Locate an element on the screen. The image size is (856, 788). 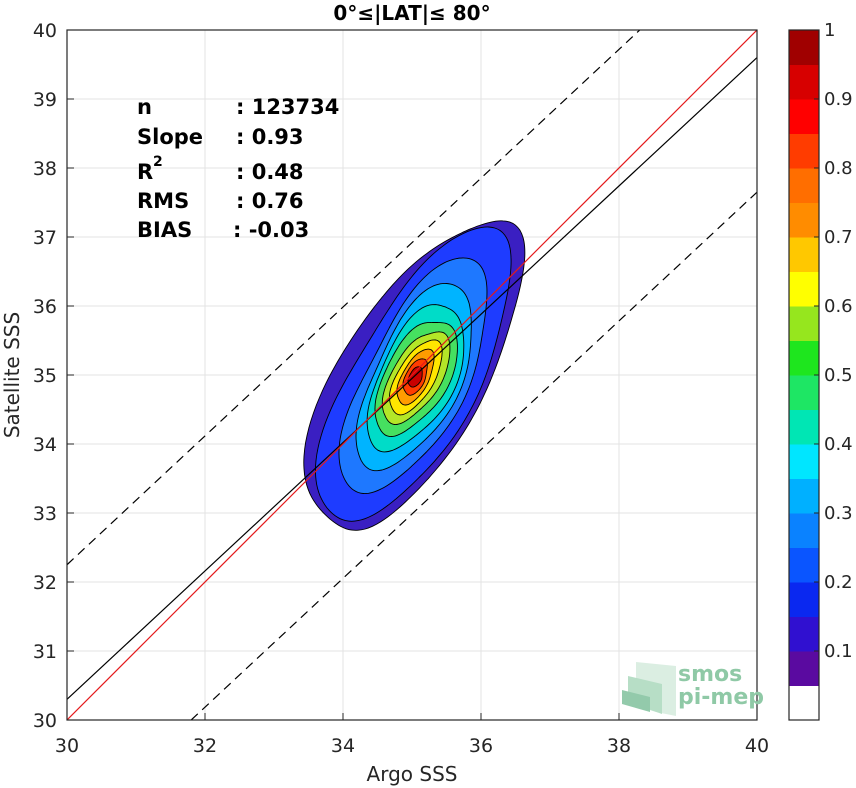
y-tick-label-9: 39 is located at coordinates (45, 100).